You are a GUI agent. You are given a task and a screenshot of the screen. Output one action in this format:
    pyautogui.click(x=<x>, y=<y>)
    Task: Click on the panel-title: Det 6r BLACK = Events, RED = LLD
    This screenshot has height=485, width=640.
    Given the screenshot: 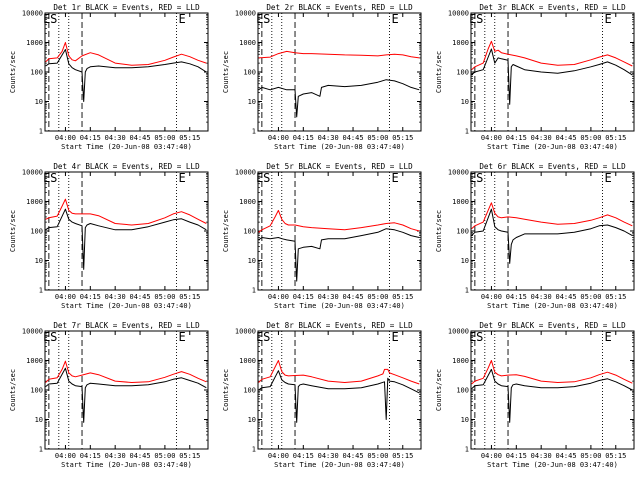 What is the action you would take?
    pyautogui.click(x=552, y=166)
    